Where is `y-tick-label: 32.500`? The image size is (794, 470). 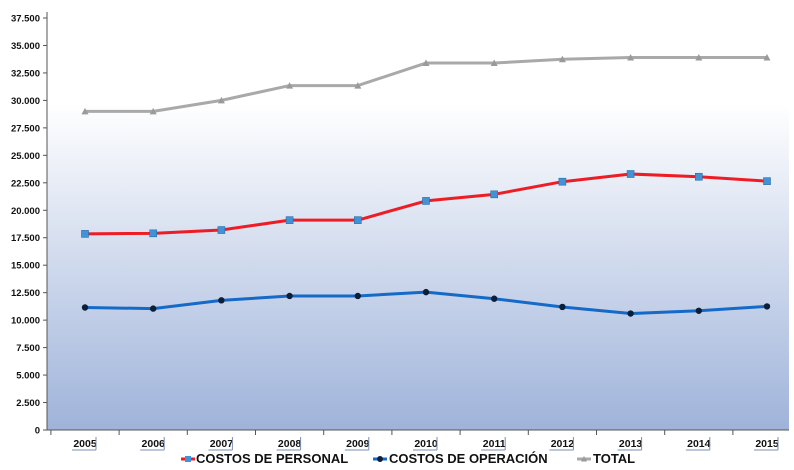
y-tick-label: 32.500 is located at coordinates (25, 73).